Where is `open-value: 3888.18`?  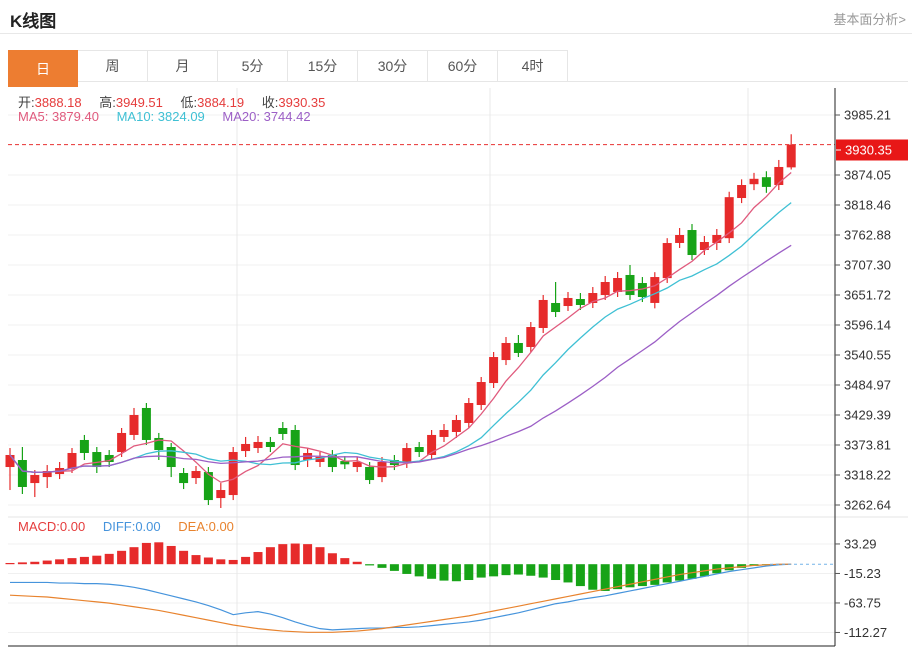
open-value: 3888.18 is located at coordinates (58, 102).